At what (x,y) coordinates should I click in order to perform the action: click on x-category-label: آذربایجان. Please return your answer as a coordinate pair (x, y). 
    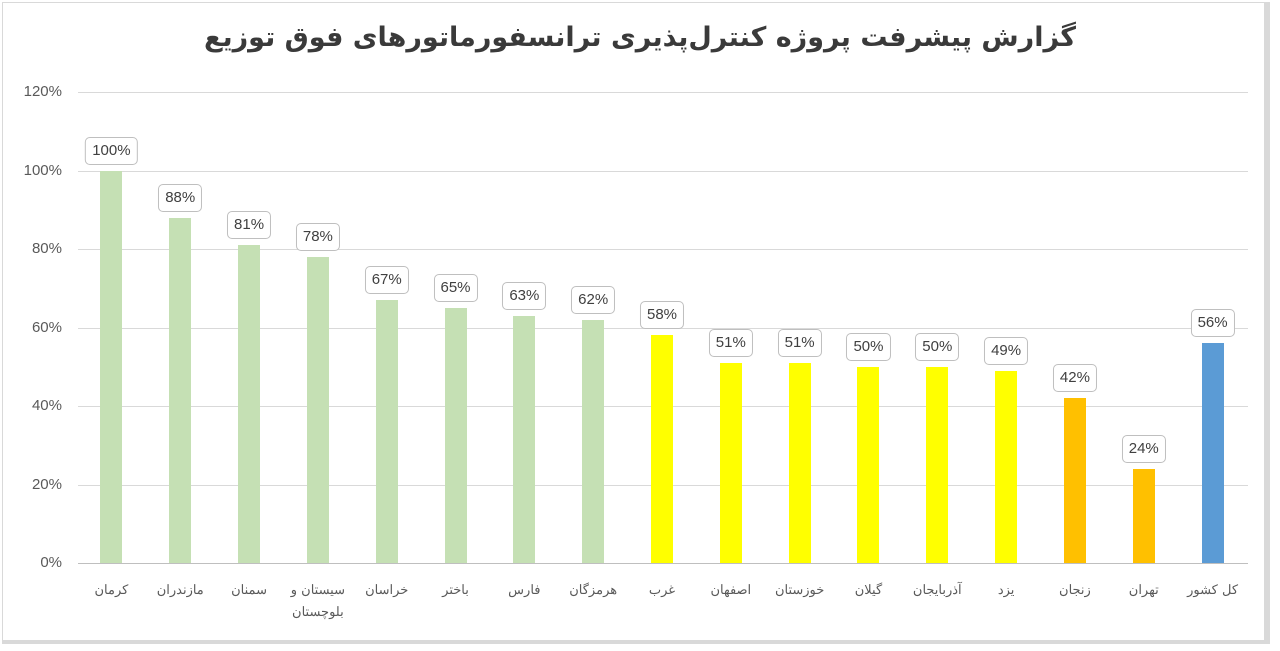
    Looking at the image, I should click on (937, 590).